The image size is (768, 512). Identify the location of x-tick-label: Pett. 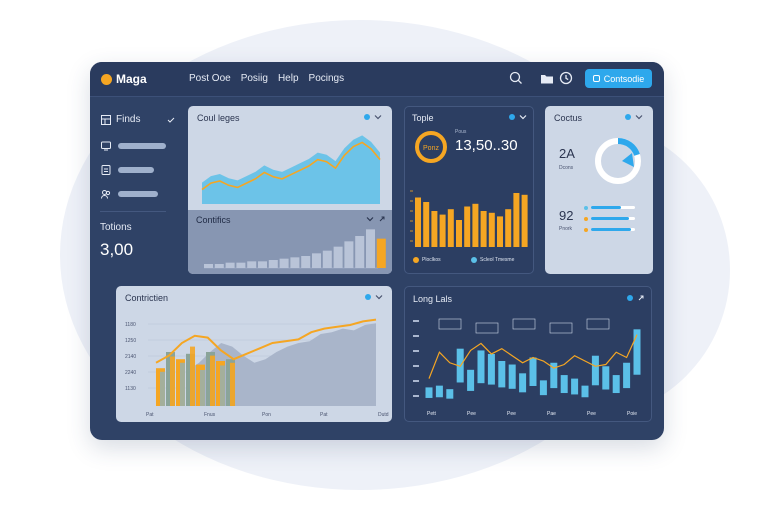
(432, 414).